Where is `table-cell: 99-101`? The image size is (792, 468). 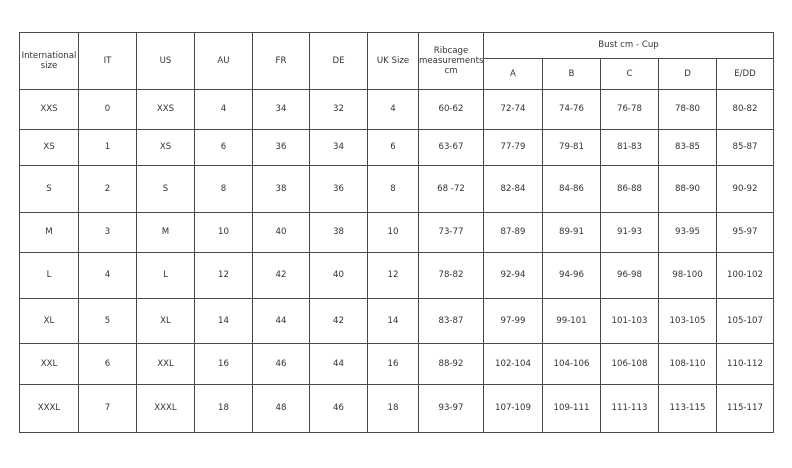 table-cell: 99-101 is located at coordinates (571, 321).